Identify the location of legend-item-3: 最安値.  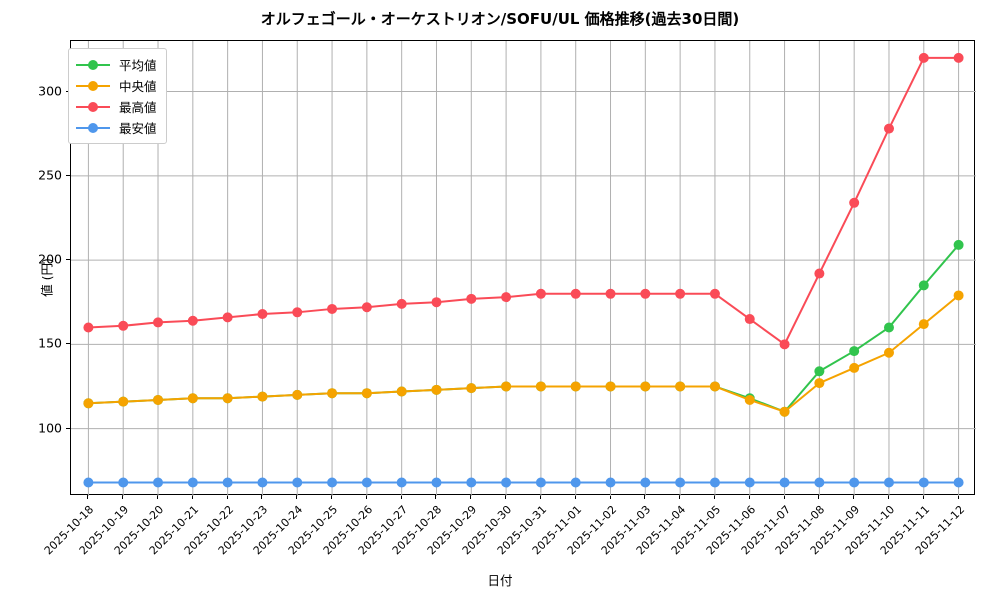
(116, 127).